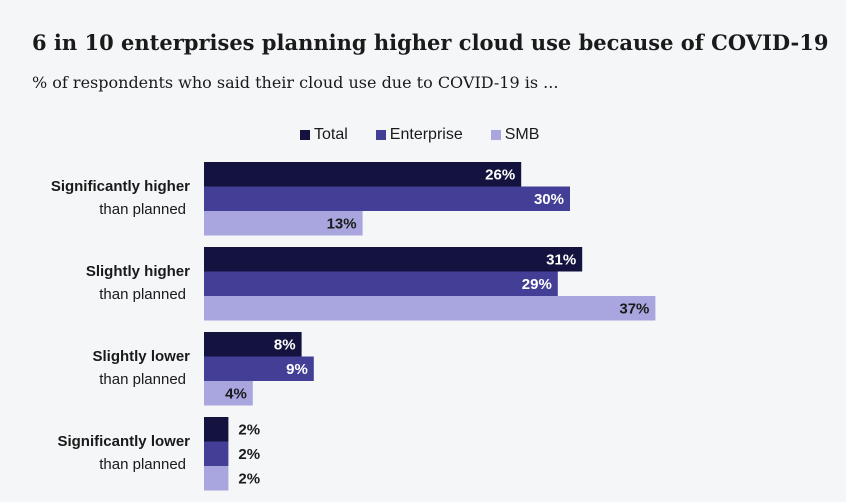  I want to click on category-label-line1: Significantly higher, so click(120, 186).